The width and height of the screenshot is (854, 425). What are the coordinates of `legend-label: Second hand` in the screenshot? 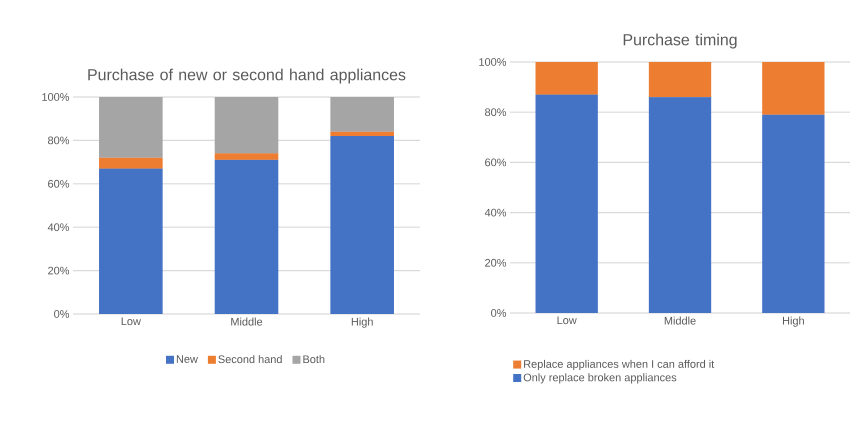 It's located at (250, 359).